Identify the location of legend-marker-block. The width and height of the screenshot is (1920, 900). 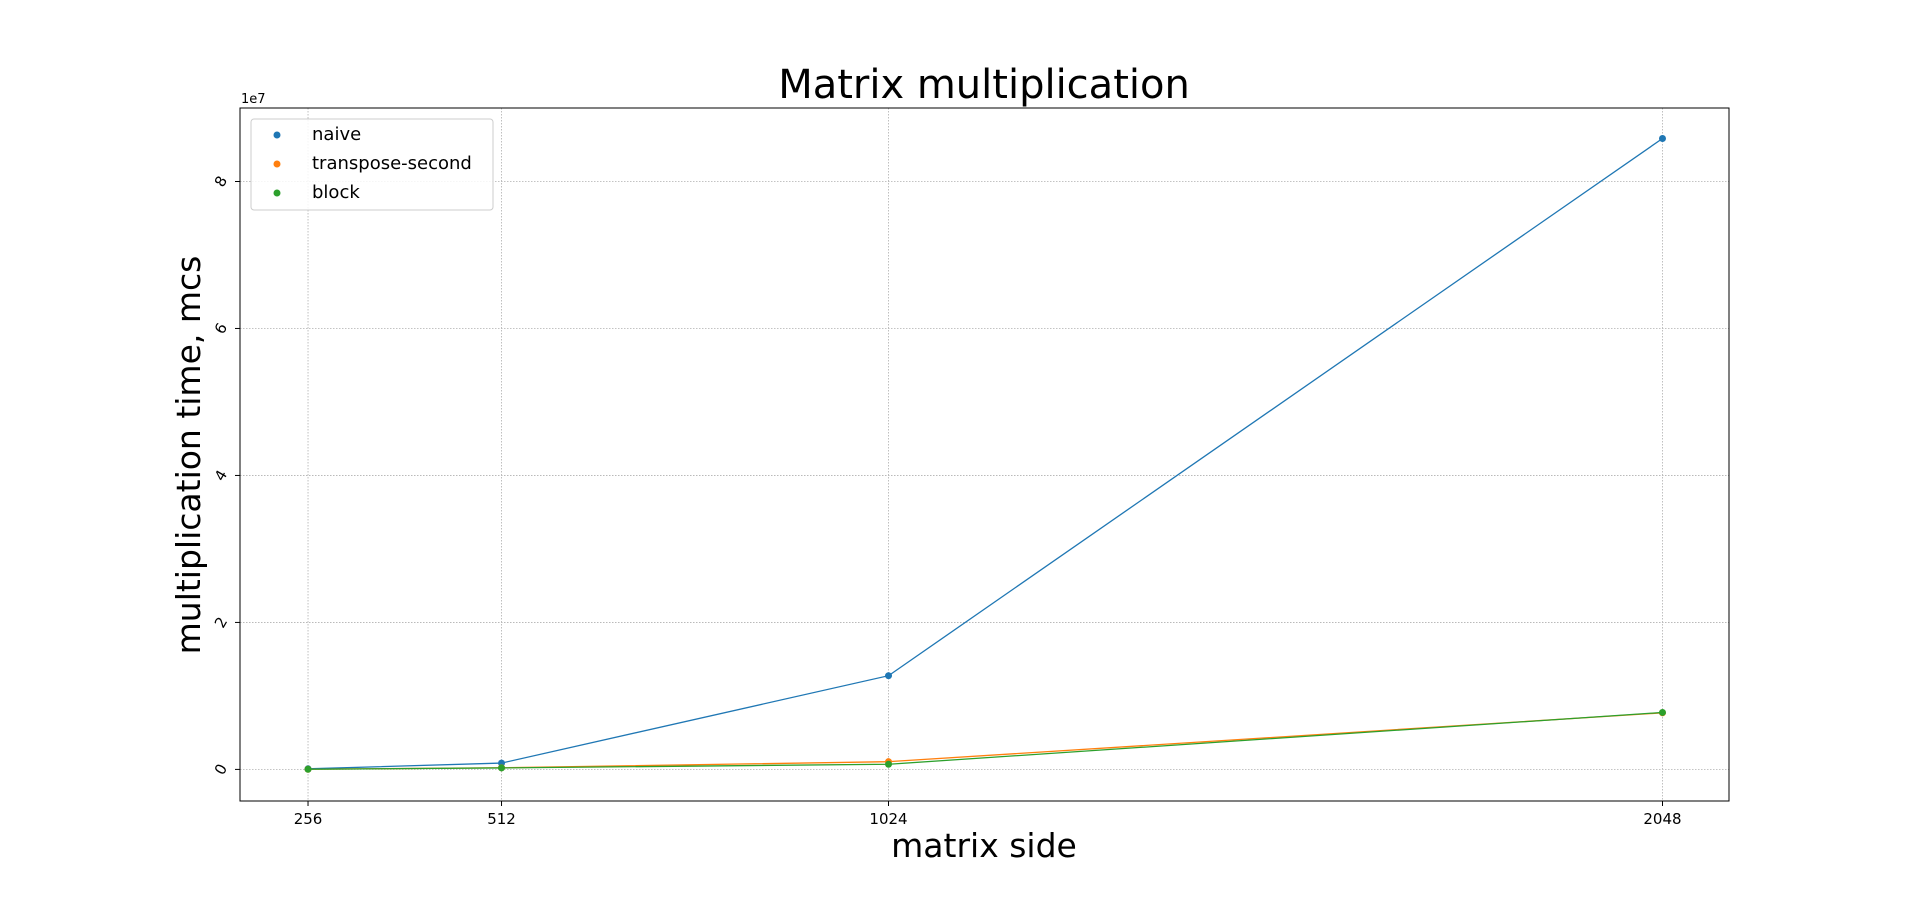
(277, 193).